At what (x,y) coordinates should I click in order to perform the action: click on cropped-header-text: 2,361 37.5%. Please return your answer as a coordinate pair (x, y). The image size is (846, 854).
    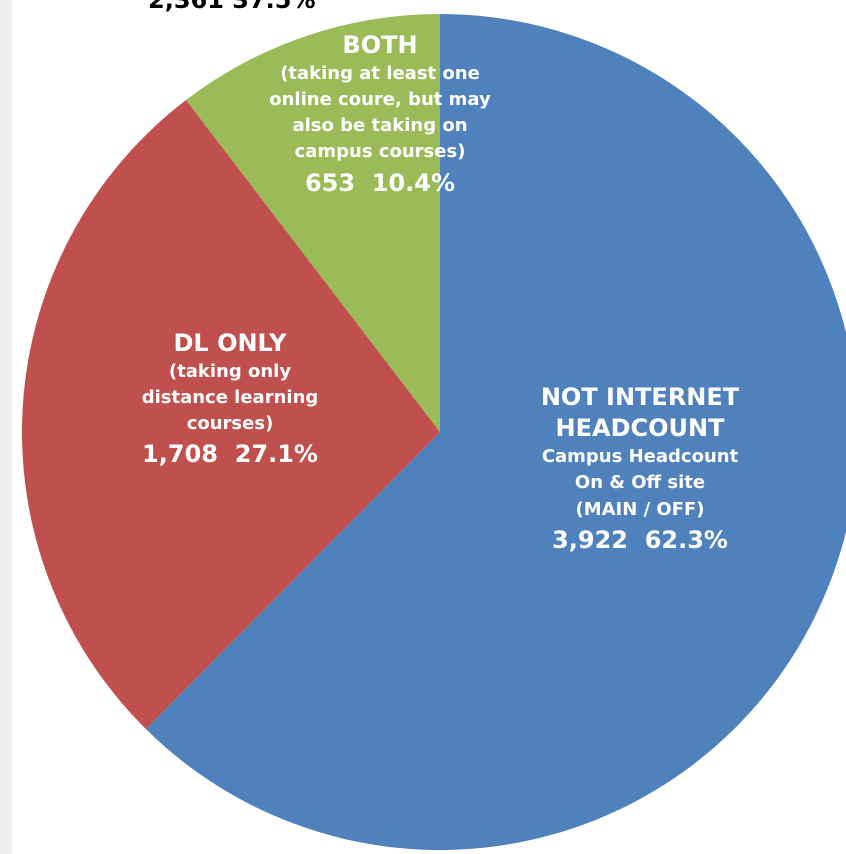
    Looking at the image, I should click on (232, 7).